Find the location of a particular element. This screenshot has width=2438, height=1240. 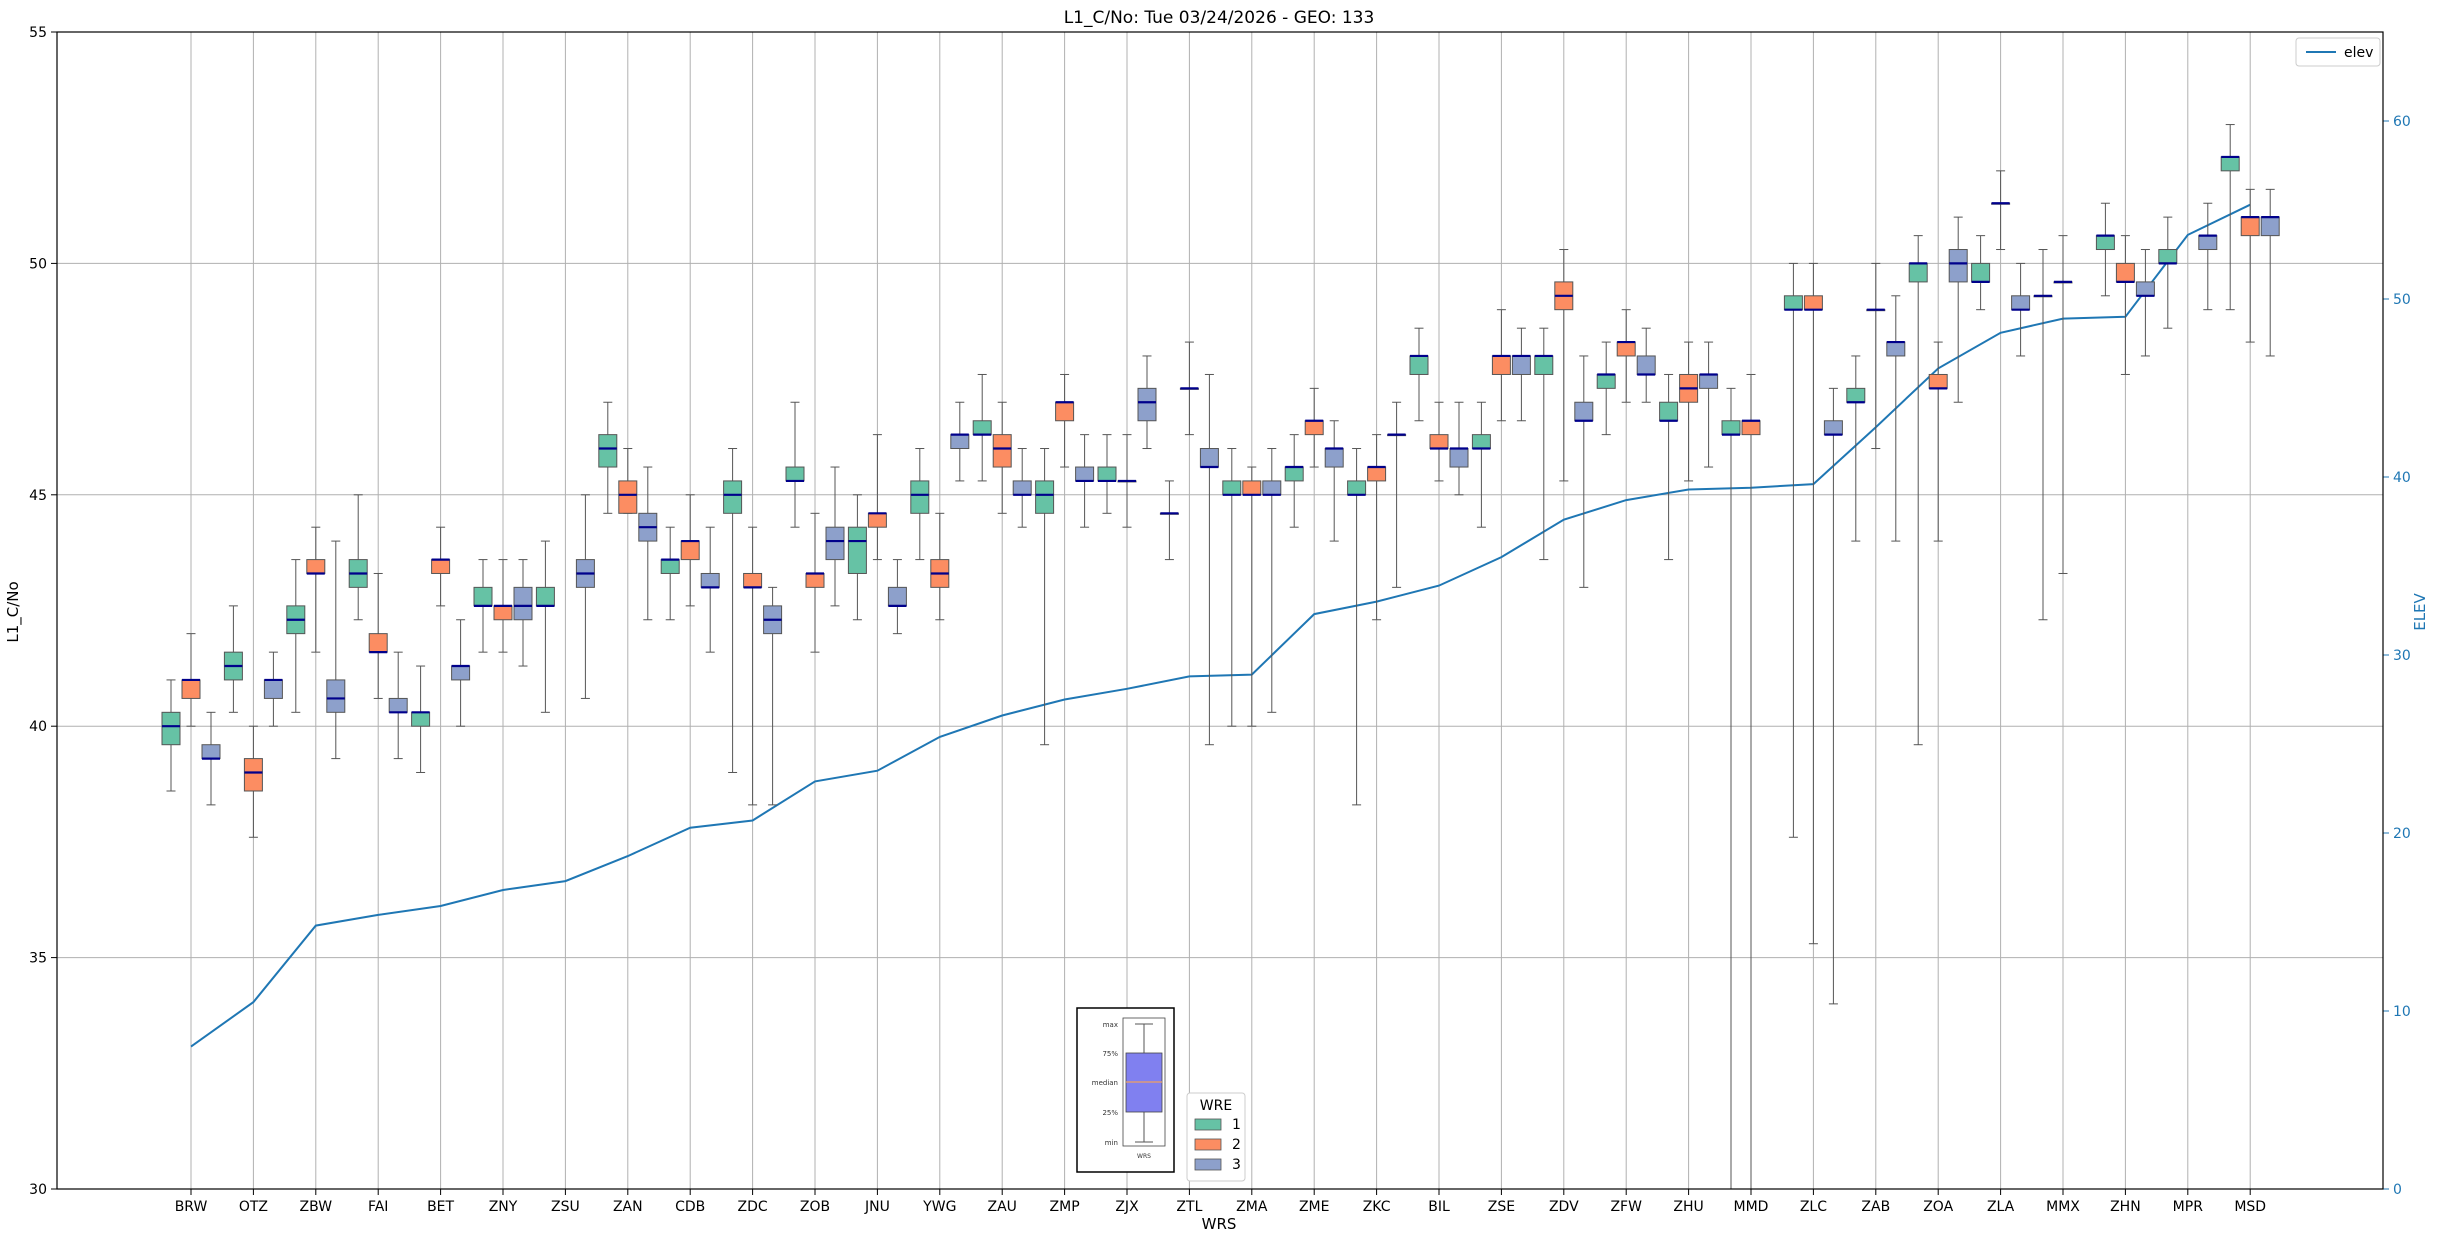

box-fai-wre1 is located at coordinates (358, 557).